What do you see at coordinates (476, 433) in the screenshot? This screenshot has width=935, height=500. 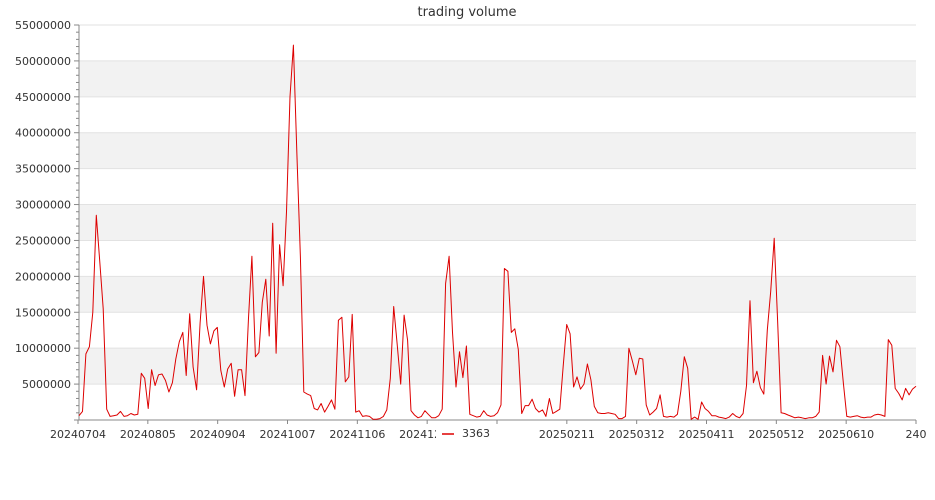 I see `legend-label-3363: 3363` at bounding box center [476, 433].